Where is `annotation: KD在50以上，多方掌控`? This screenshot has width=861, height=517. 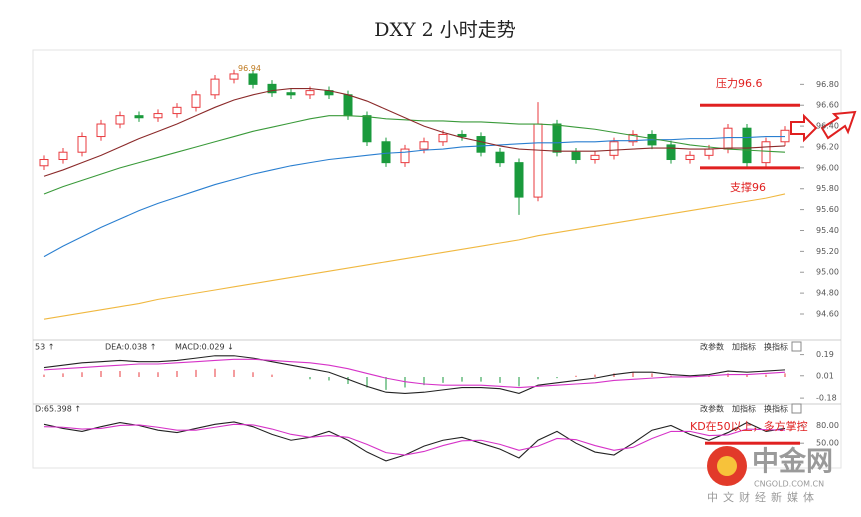 annotation: KD在50以上，多方掌控 is located at coordinates (749, 426).